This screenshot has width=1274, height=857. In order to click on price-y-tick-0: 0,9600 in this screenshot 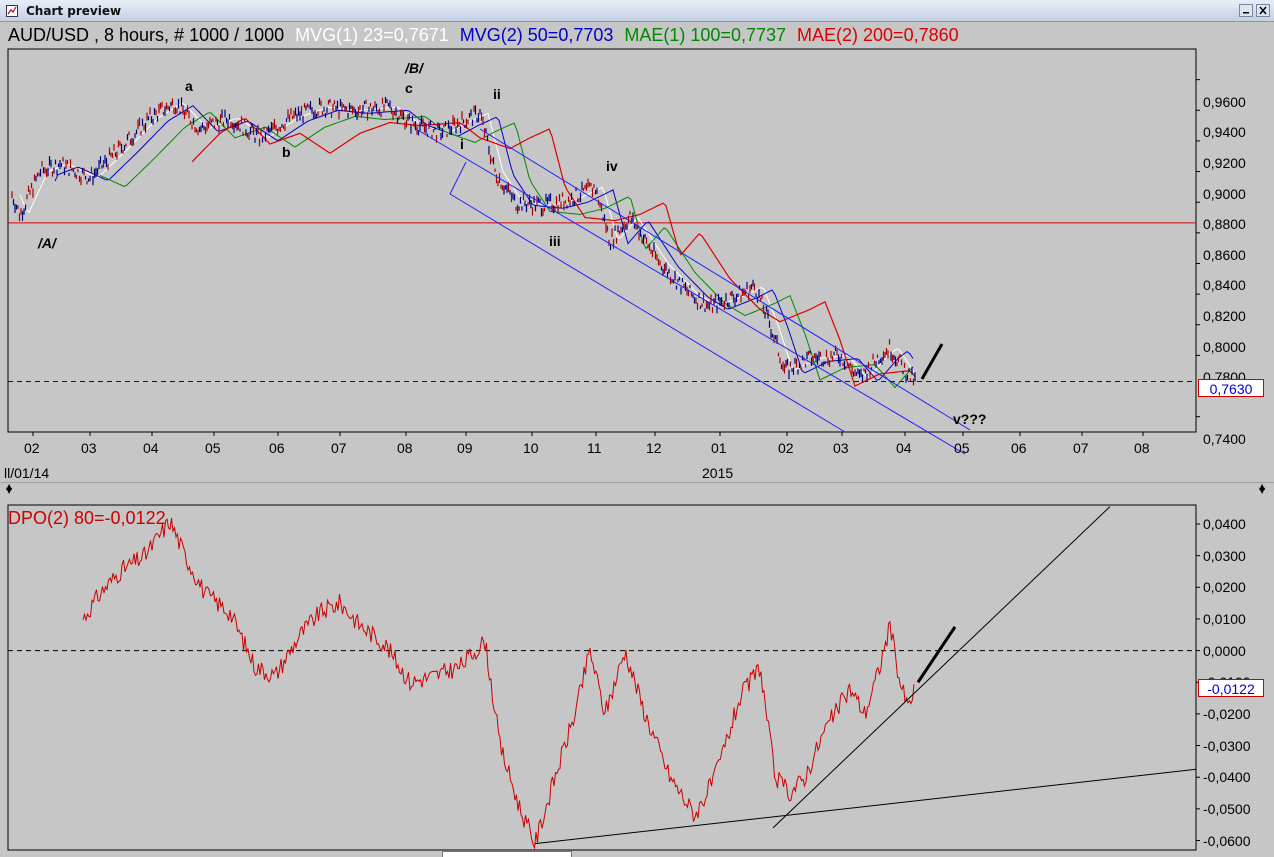, I will do `click(1224, 101)`.